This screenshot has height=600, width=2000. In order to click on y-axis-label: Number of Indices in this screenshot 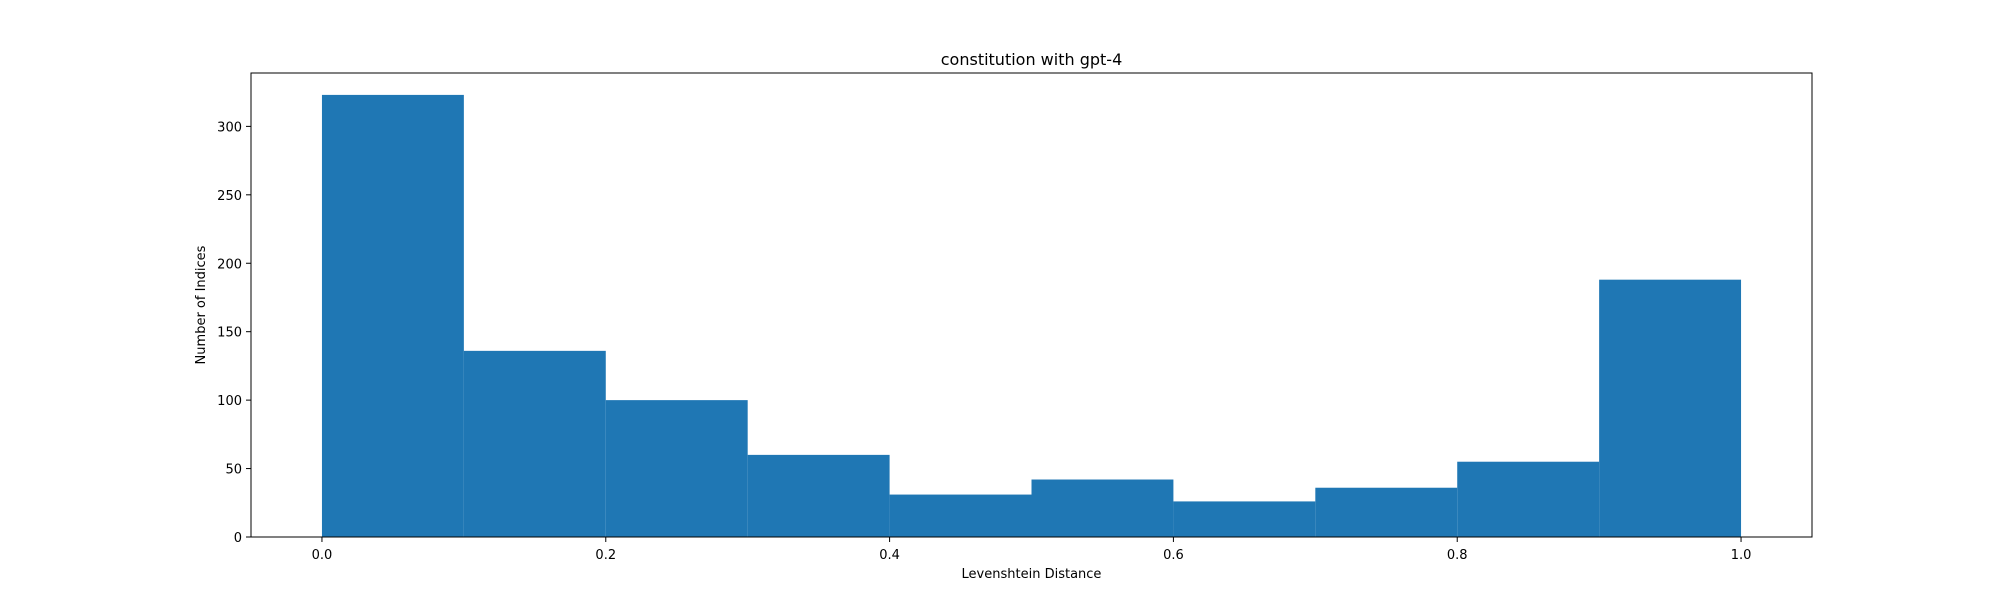, I will do `click(201, 304)`.